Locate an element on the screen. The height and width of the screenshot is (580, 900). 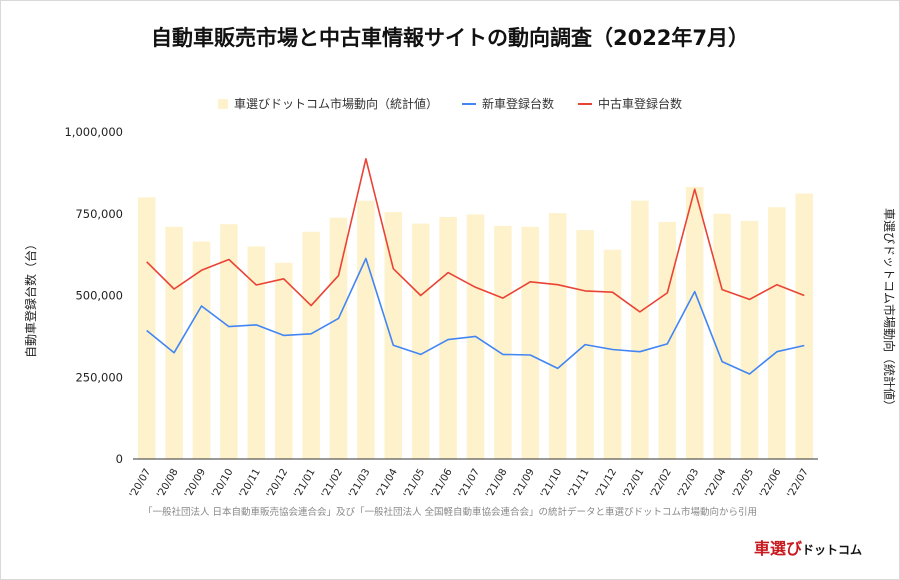
brand-part1: 車選び is located at coordinates (777, 548).